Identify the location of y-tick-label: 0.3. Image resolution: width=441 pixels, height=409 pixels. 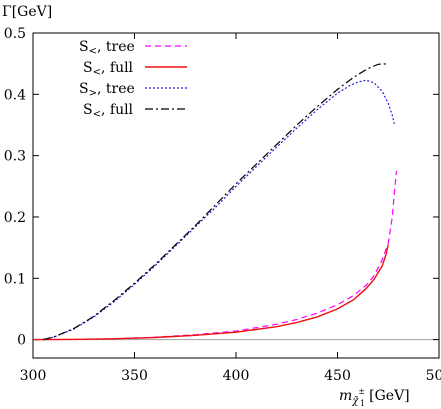
(15, 157).